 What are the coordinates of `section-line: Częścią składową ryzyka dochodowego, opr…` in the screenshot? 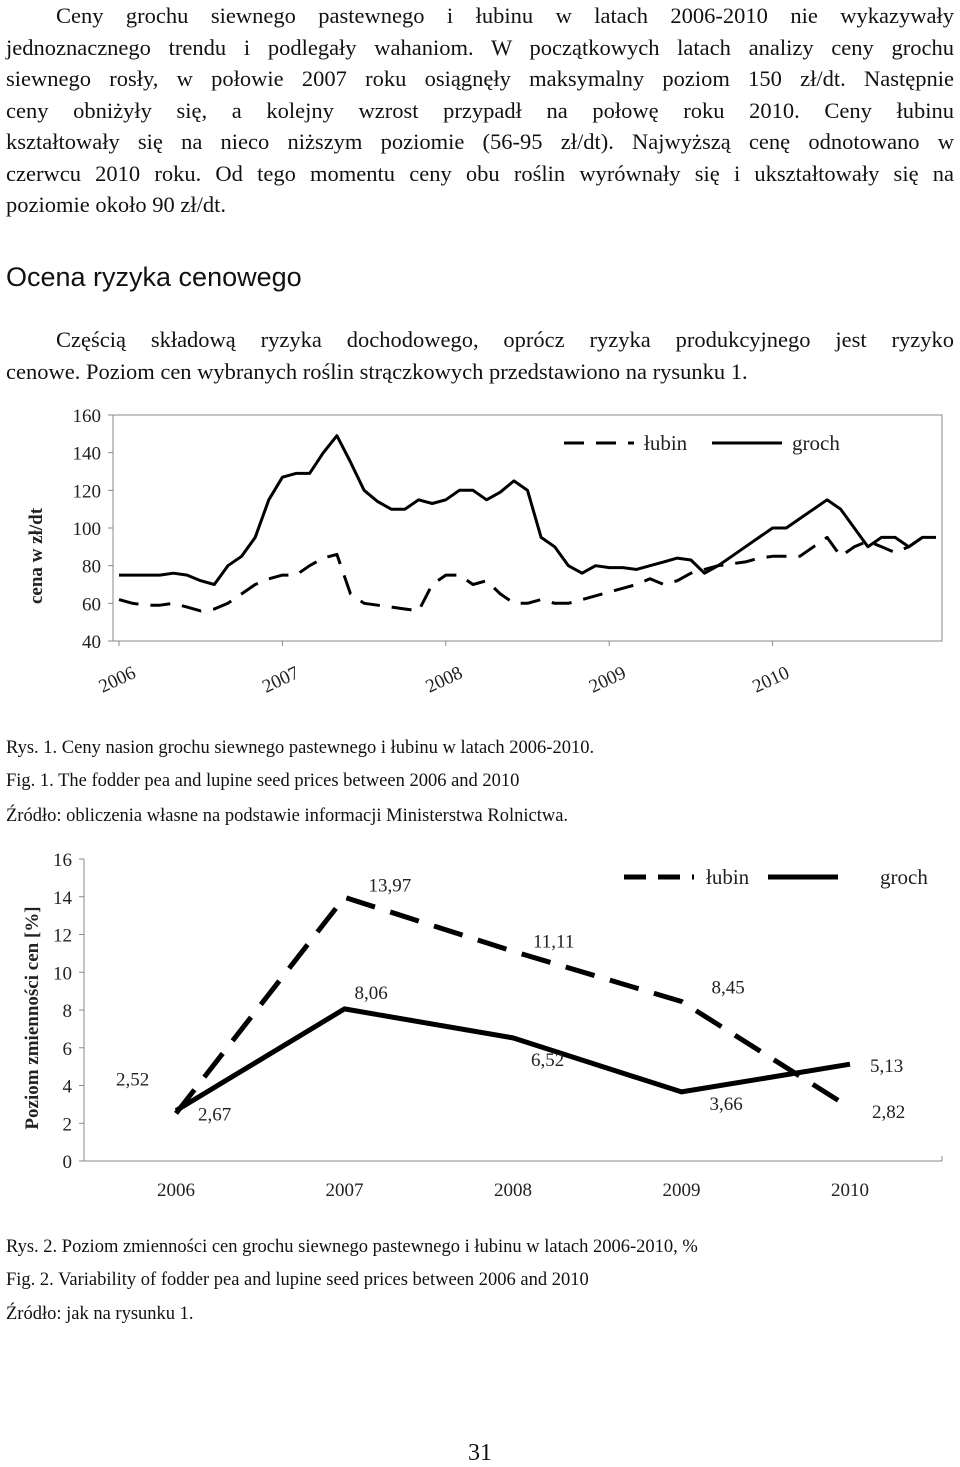 It's located at (505, 339).